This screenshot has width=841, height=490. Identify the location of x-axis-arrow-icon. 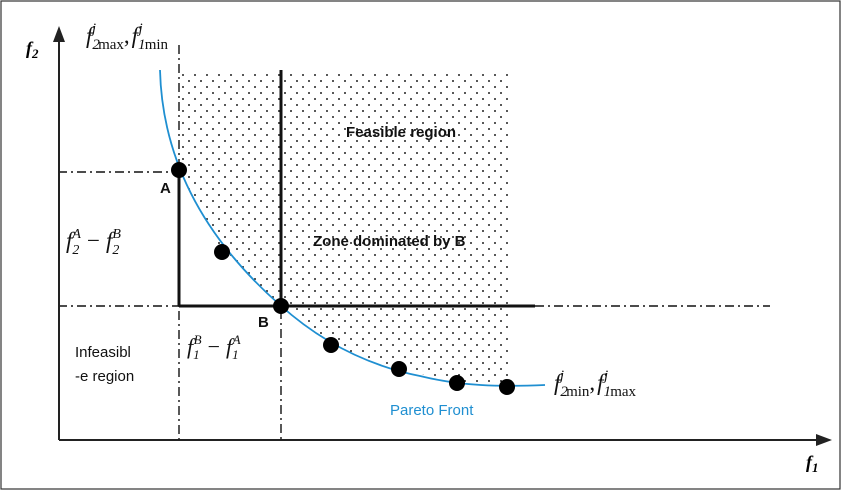
(824, 440).